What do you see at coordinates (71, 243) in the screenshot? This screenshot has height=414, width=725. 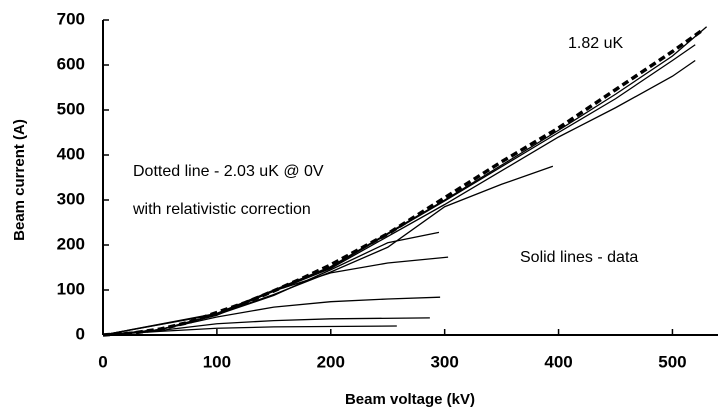 I see `y-tick-label: 200` at bounding box center [71, 243].